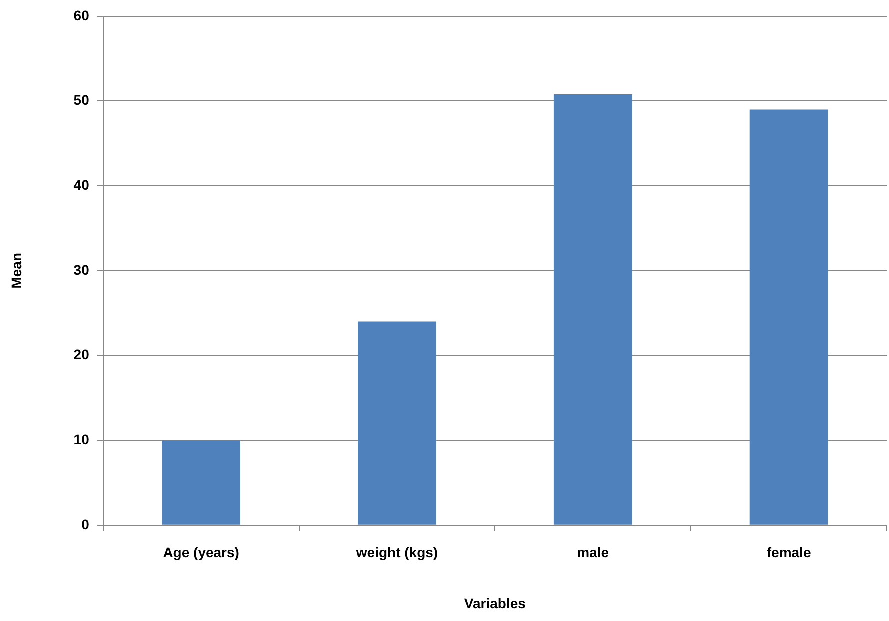 The width and height of the screenshot is (889, 621). I want to click on x-tick-label: Age (years), so click(201, 552).